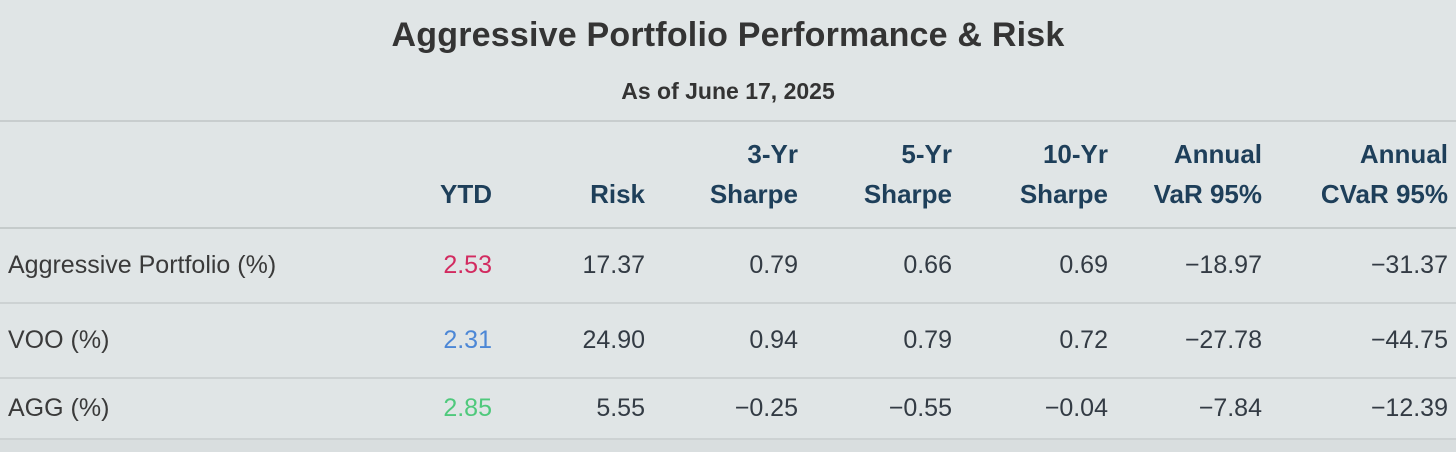 Image resolution: width=1456 pixels, height=452 pixels. Describe the element at coordinates (1063, 194) in the screenshot. I see `header-10yr-bottom: Sharpe` at that location.